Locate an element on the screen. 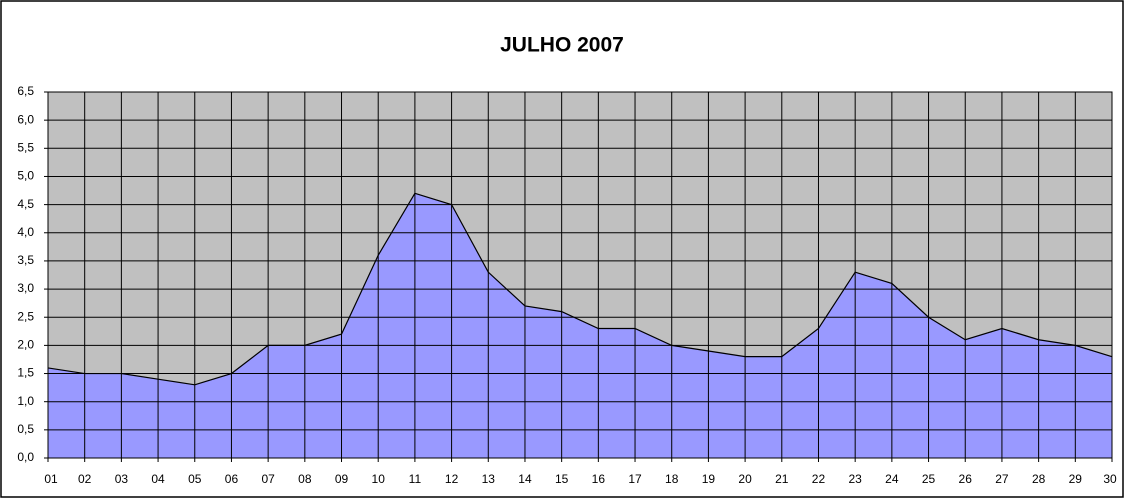 This screenshot has width=1124, height=498. y-tick-label: 1,5 is located at coordinates (25, 373).